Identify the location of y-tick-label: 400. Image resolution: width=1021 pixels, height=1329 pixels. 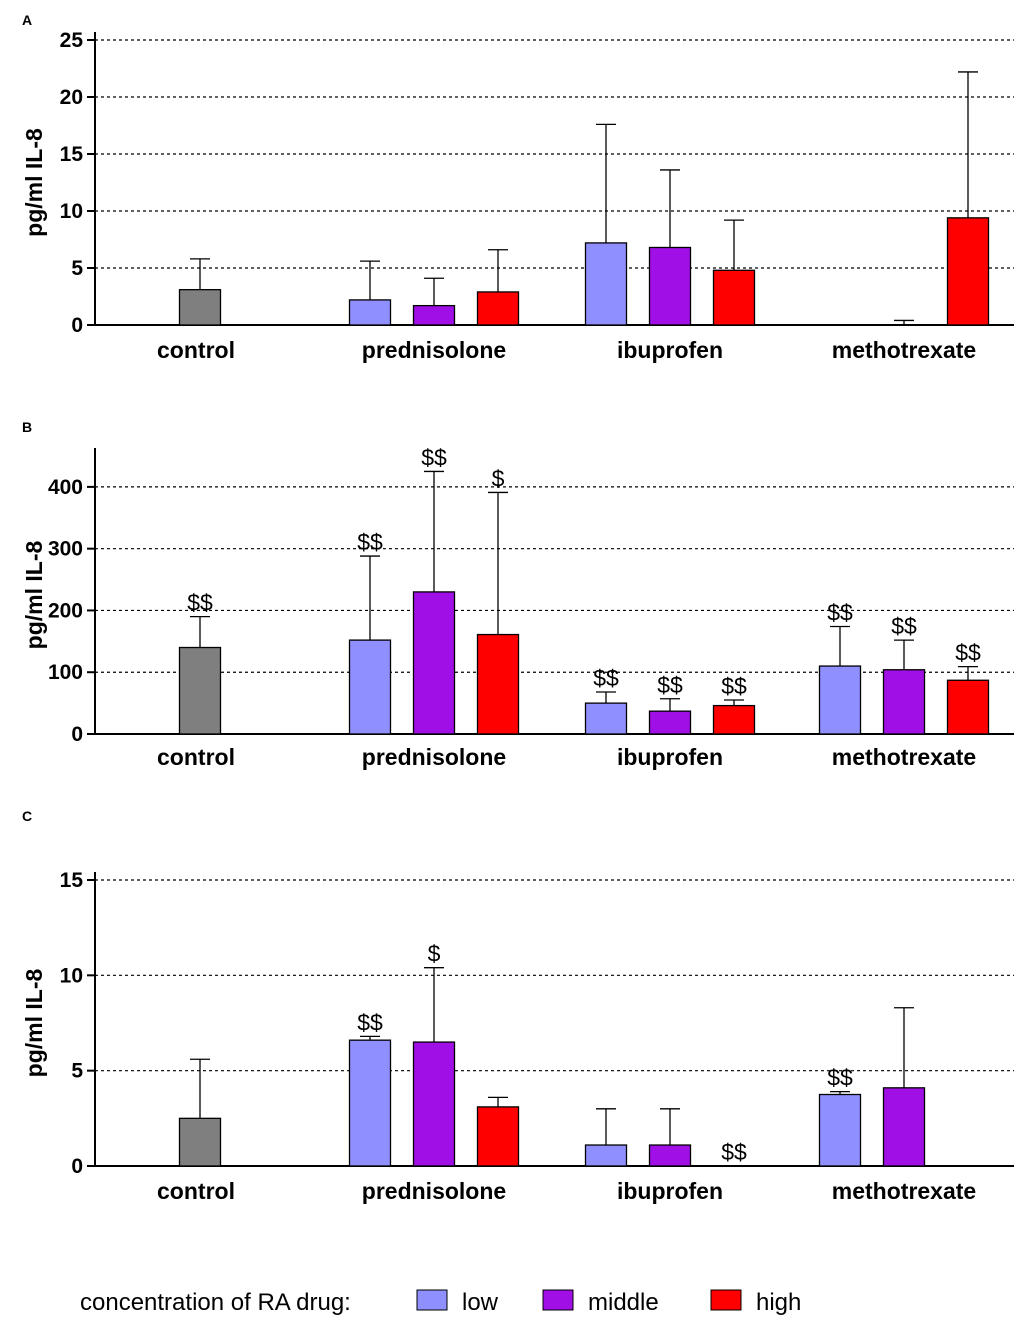
(65, 487).